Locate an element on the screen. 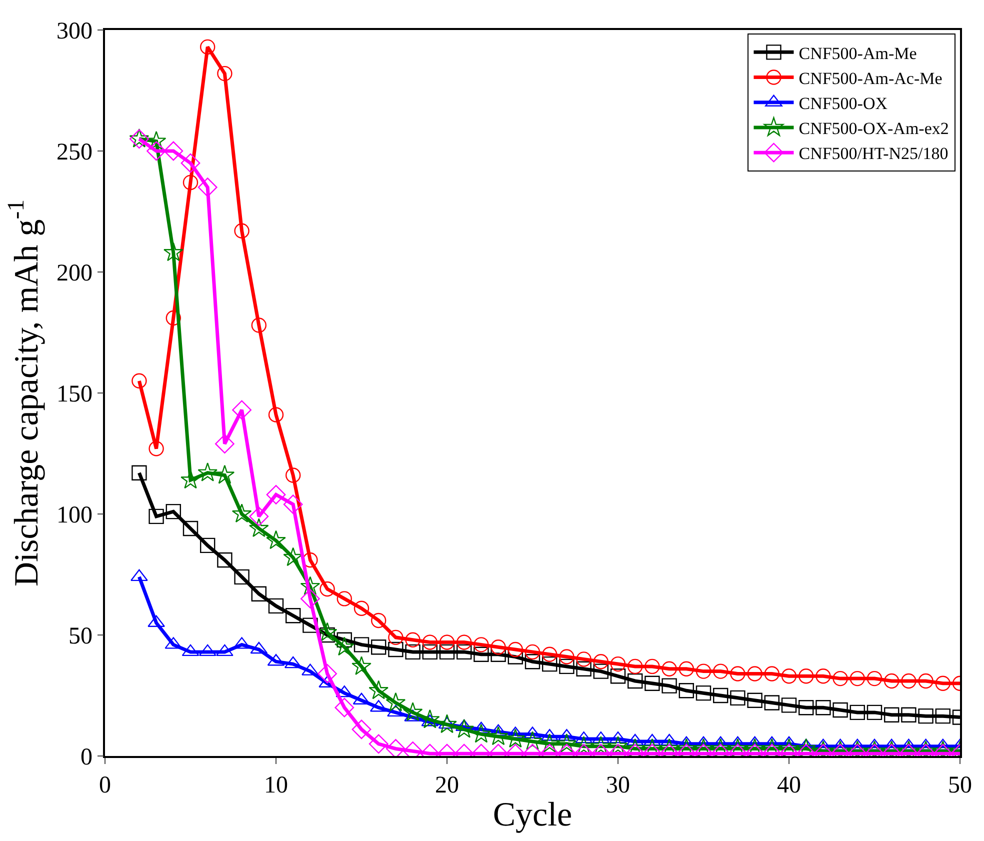 Image resolution: width=984 pixels, height=841 pixels. y-tick-label: 200 is located at coordinates (74, 273).